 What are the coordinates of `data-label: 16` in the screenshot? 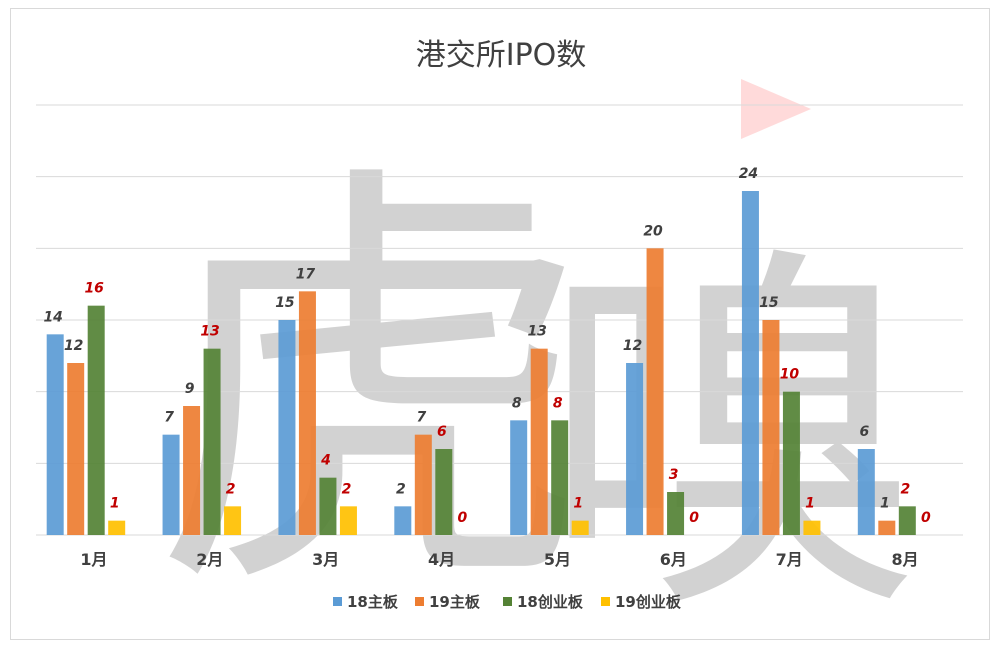 It's located at (94, 289).